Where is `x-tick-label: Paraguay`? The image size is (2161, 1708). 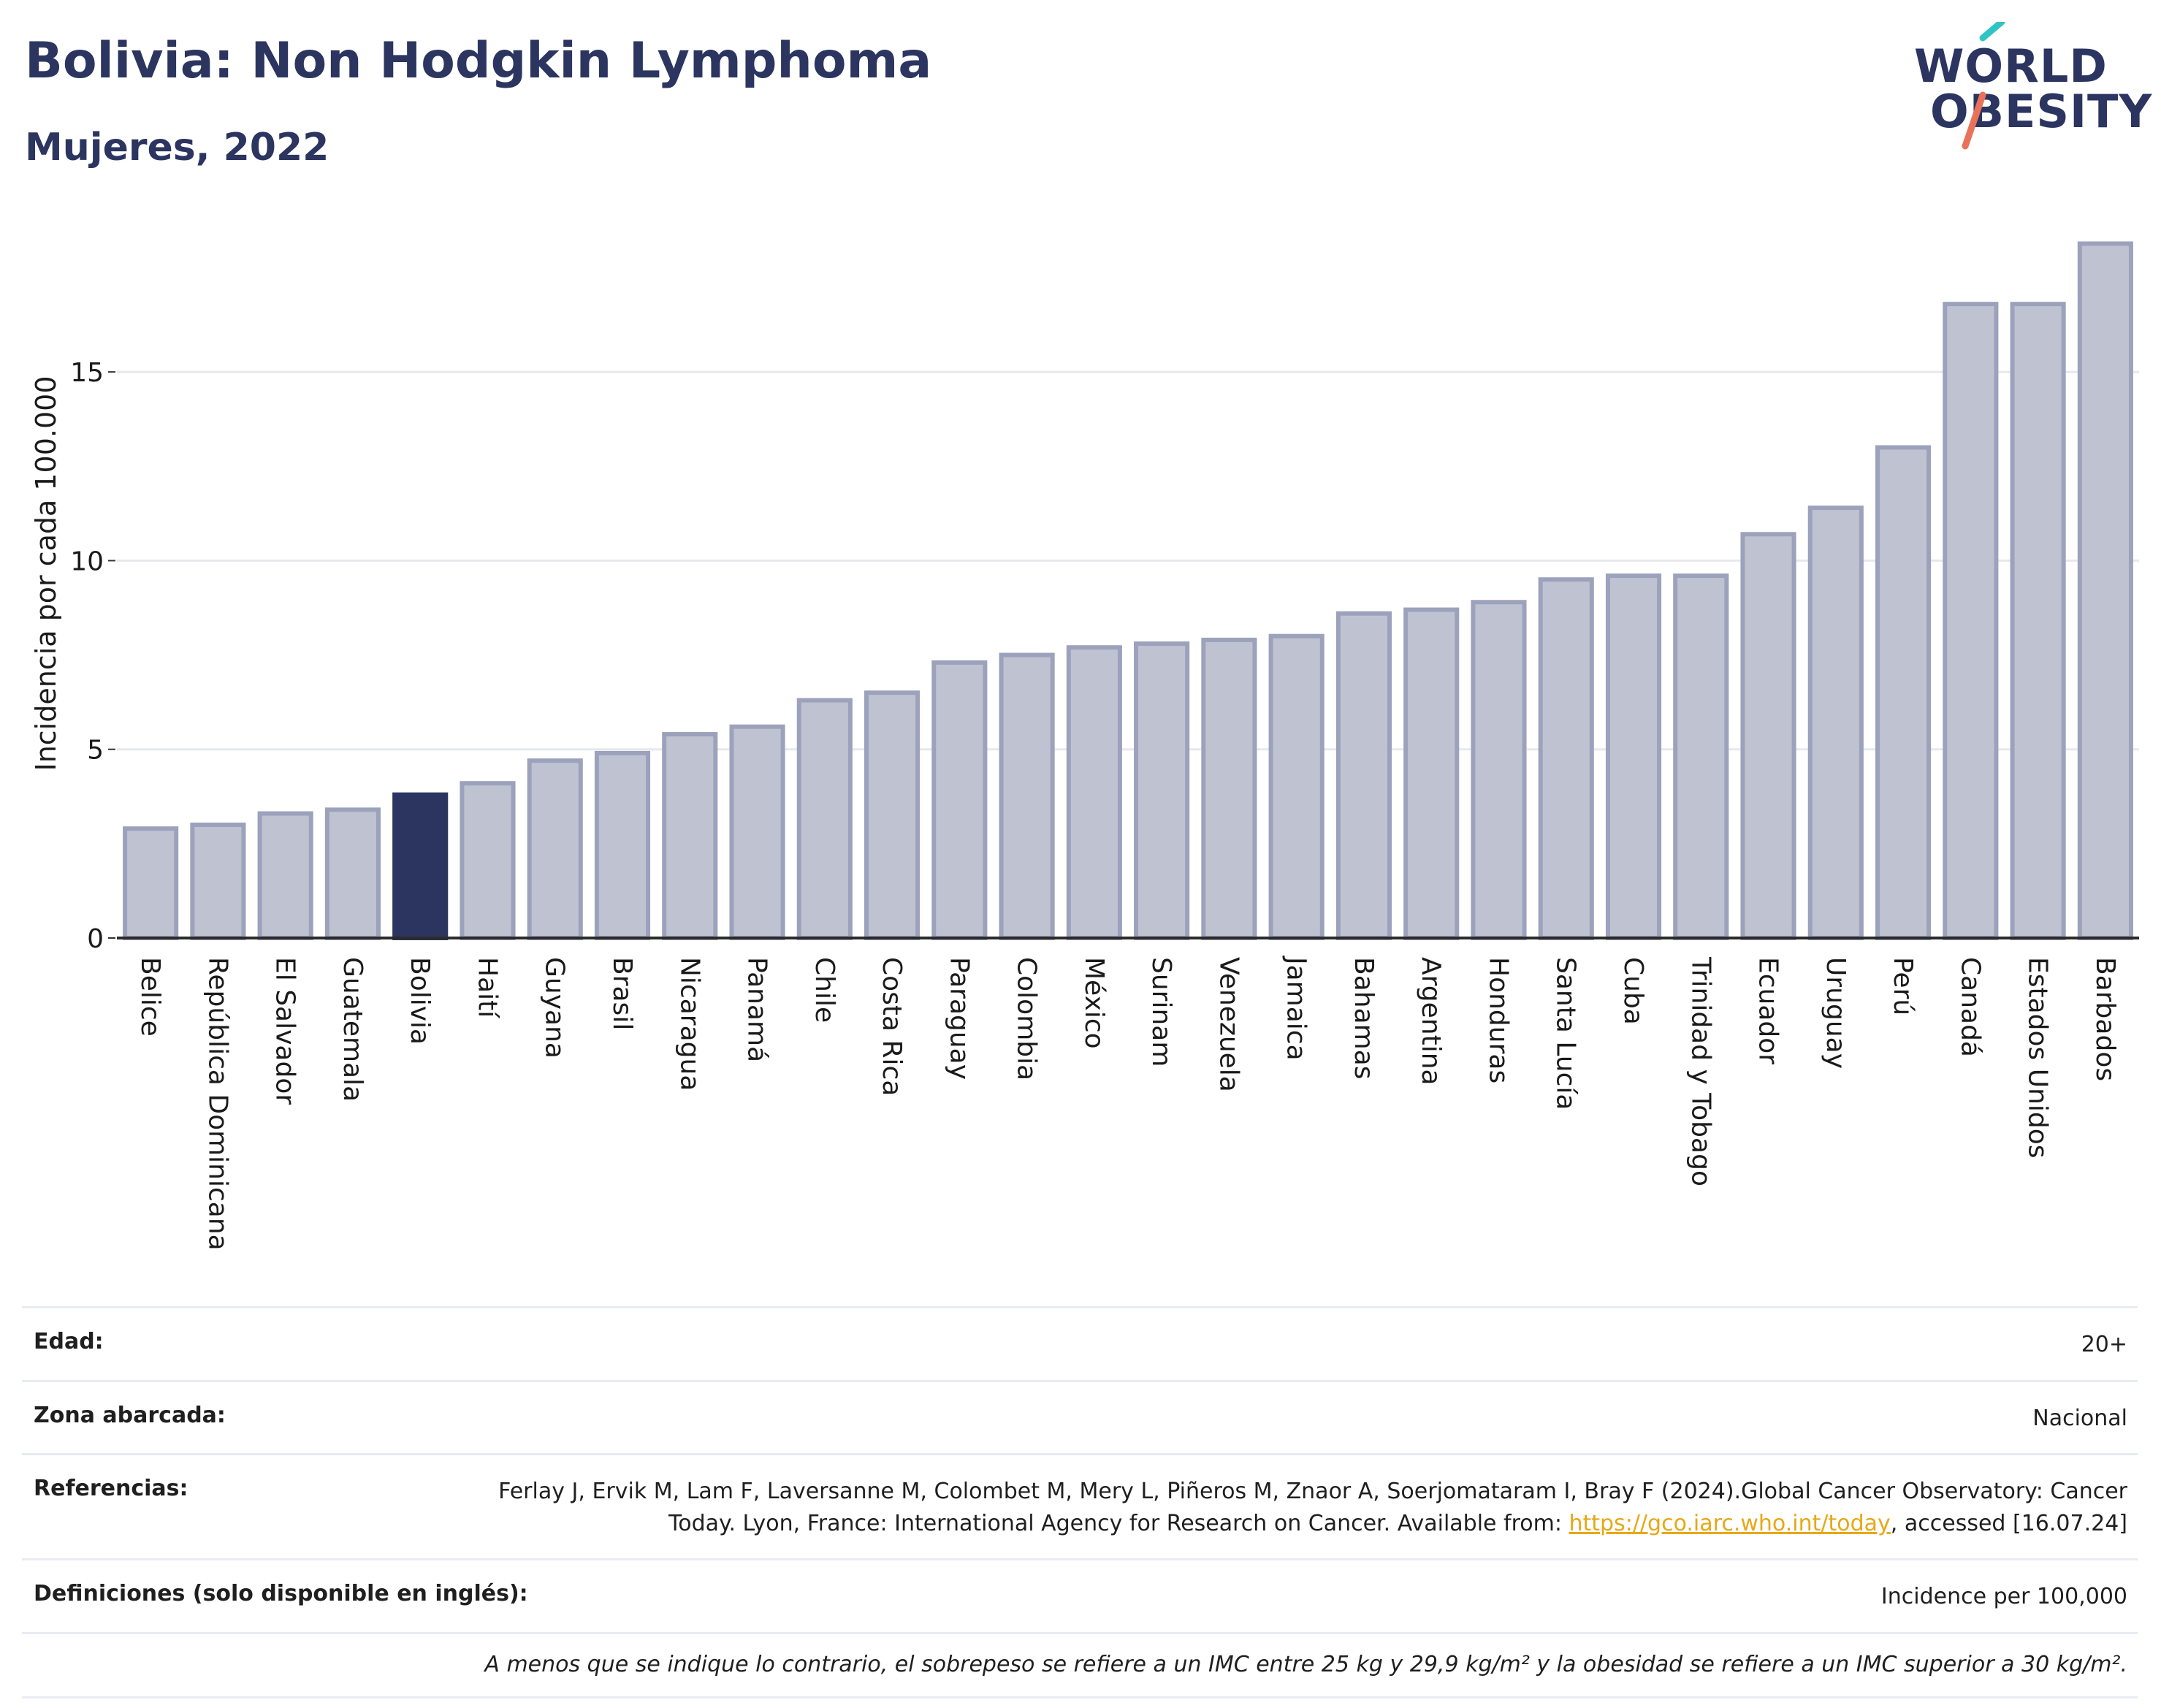
x-tick-label: Paraguay is located at coordinates (959, 1019).